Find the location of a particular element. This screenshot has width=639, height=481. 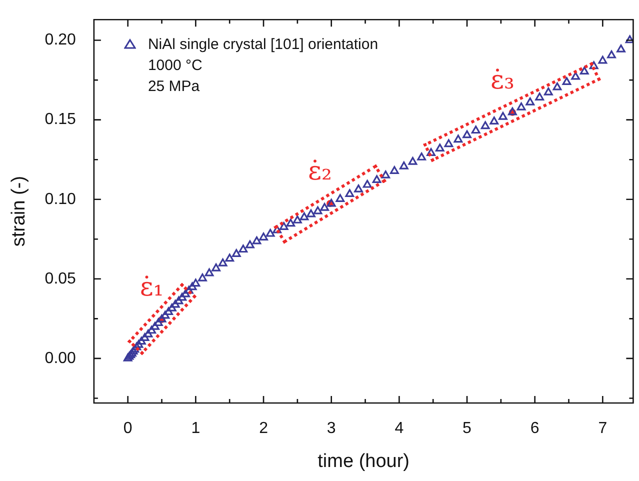

annotation: 1000 °C is located at coordinates (175, 66).